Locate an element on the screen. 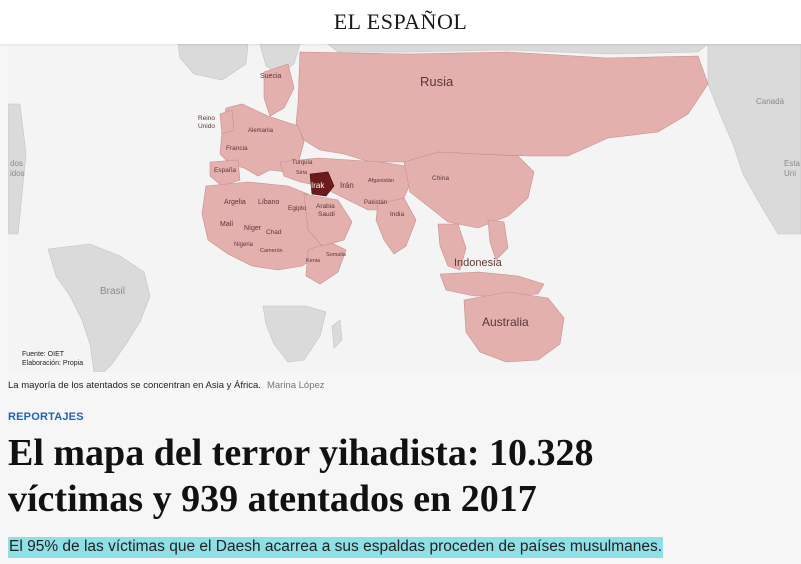 This screenshot has height=564, width=801. label-australia: Australia is located at coordinates (505, 322).